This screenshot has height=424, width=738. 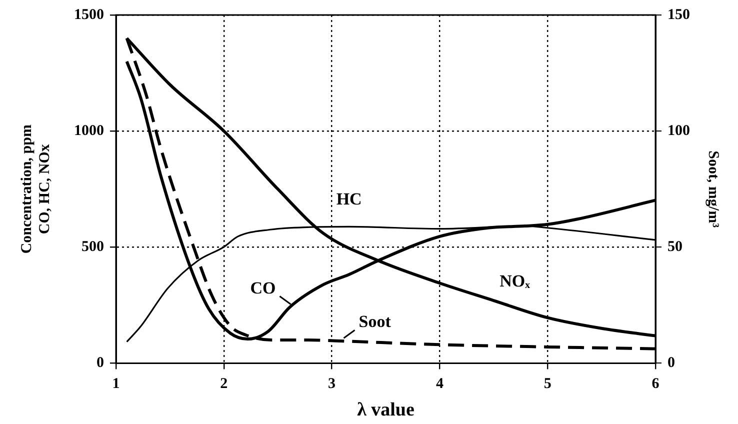 I want to click on x-tick-label: 6, so click(x=656, y=384).